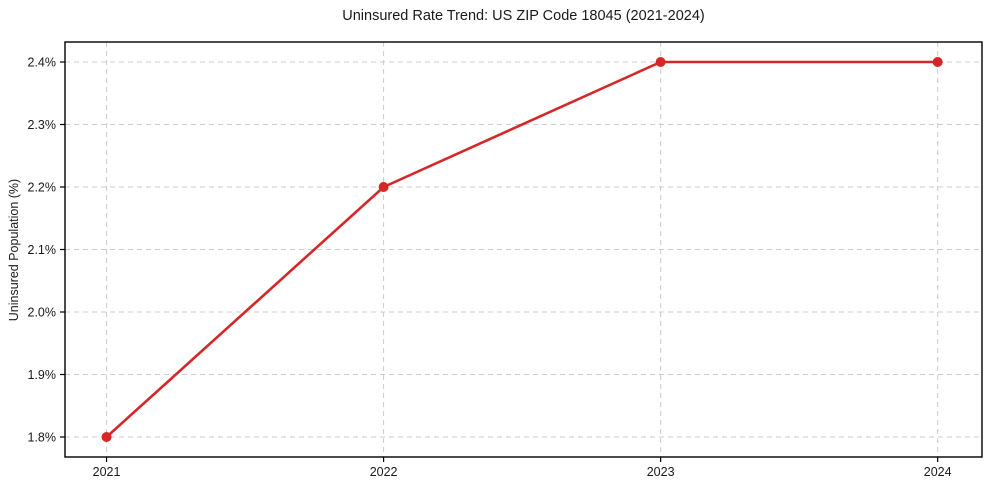 The height and width of the screenshot is (490, 989). What do you see at coordinates (14, 250) in the screenshot?
I see `y-axis-label: Uninsured Population (%)` at bounding box center [14, 250].